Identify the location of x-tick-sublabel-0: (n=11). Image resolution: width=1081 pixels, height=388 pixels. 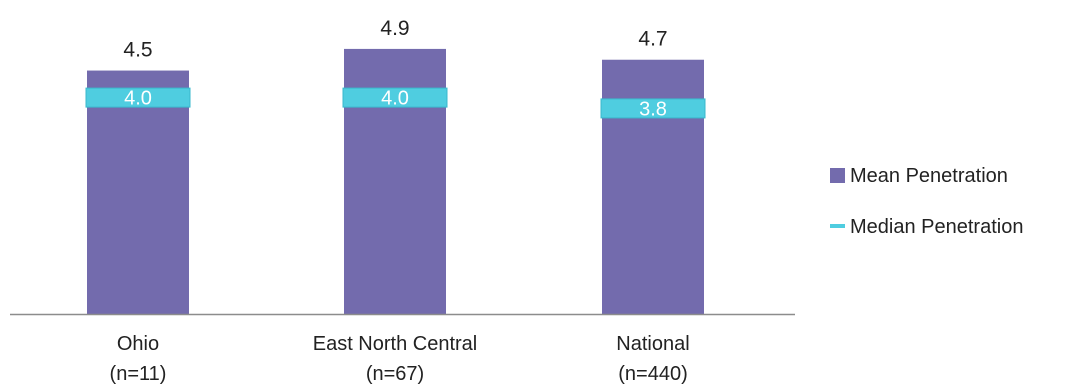
(138, 374).